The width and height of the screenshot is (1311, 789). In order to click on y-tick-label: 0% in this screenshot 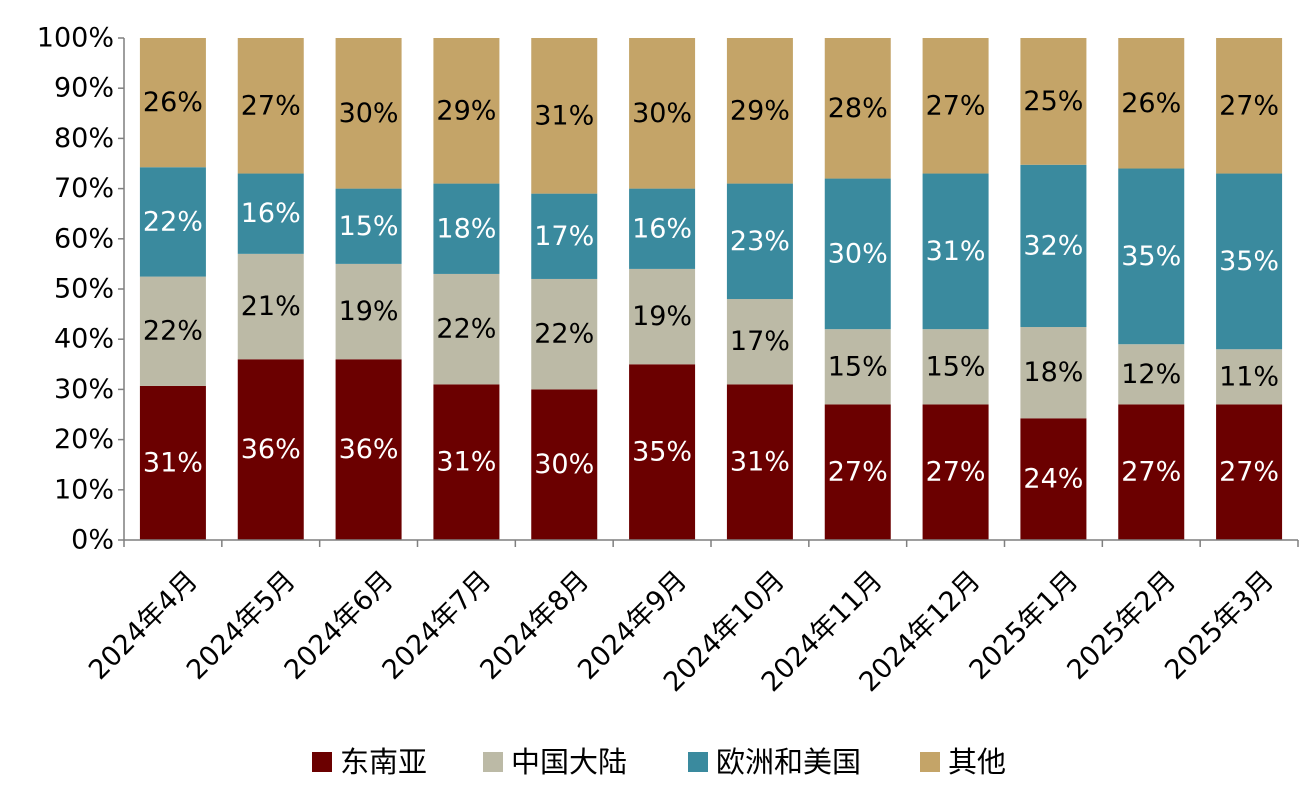, I will do `click(92, 540)`.